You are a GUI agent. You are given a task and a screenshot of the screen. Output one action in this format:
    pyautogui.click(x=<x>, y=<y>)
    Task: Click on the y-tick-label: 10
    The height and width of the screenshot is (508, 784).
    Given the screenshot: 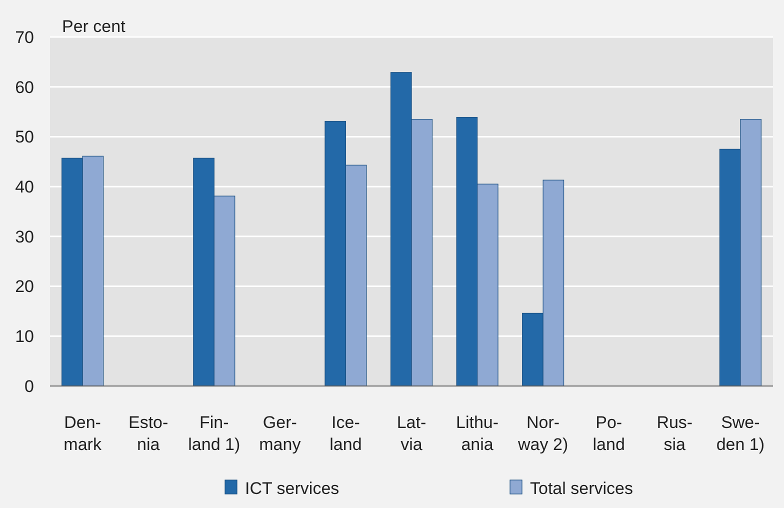 What is the action you would take?
    pyautogui.click(x=24, y=336)
    